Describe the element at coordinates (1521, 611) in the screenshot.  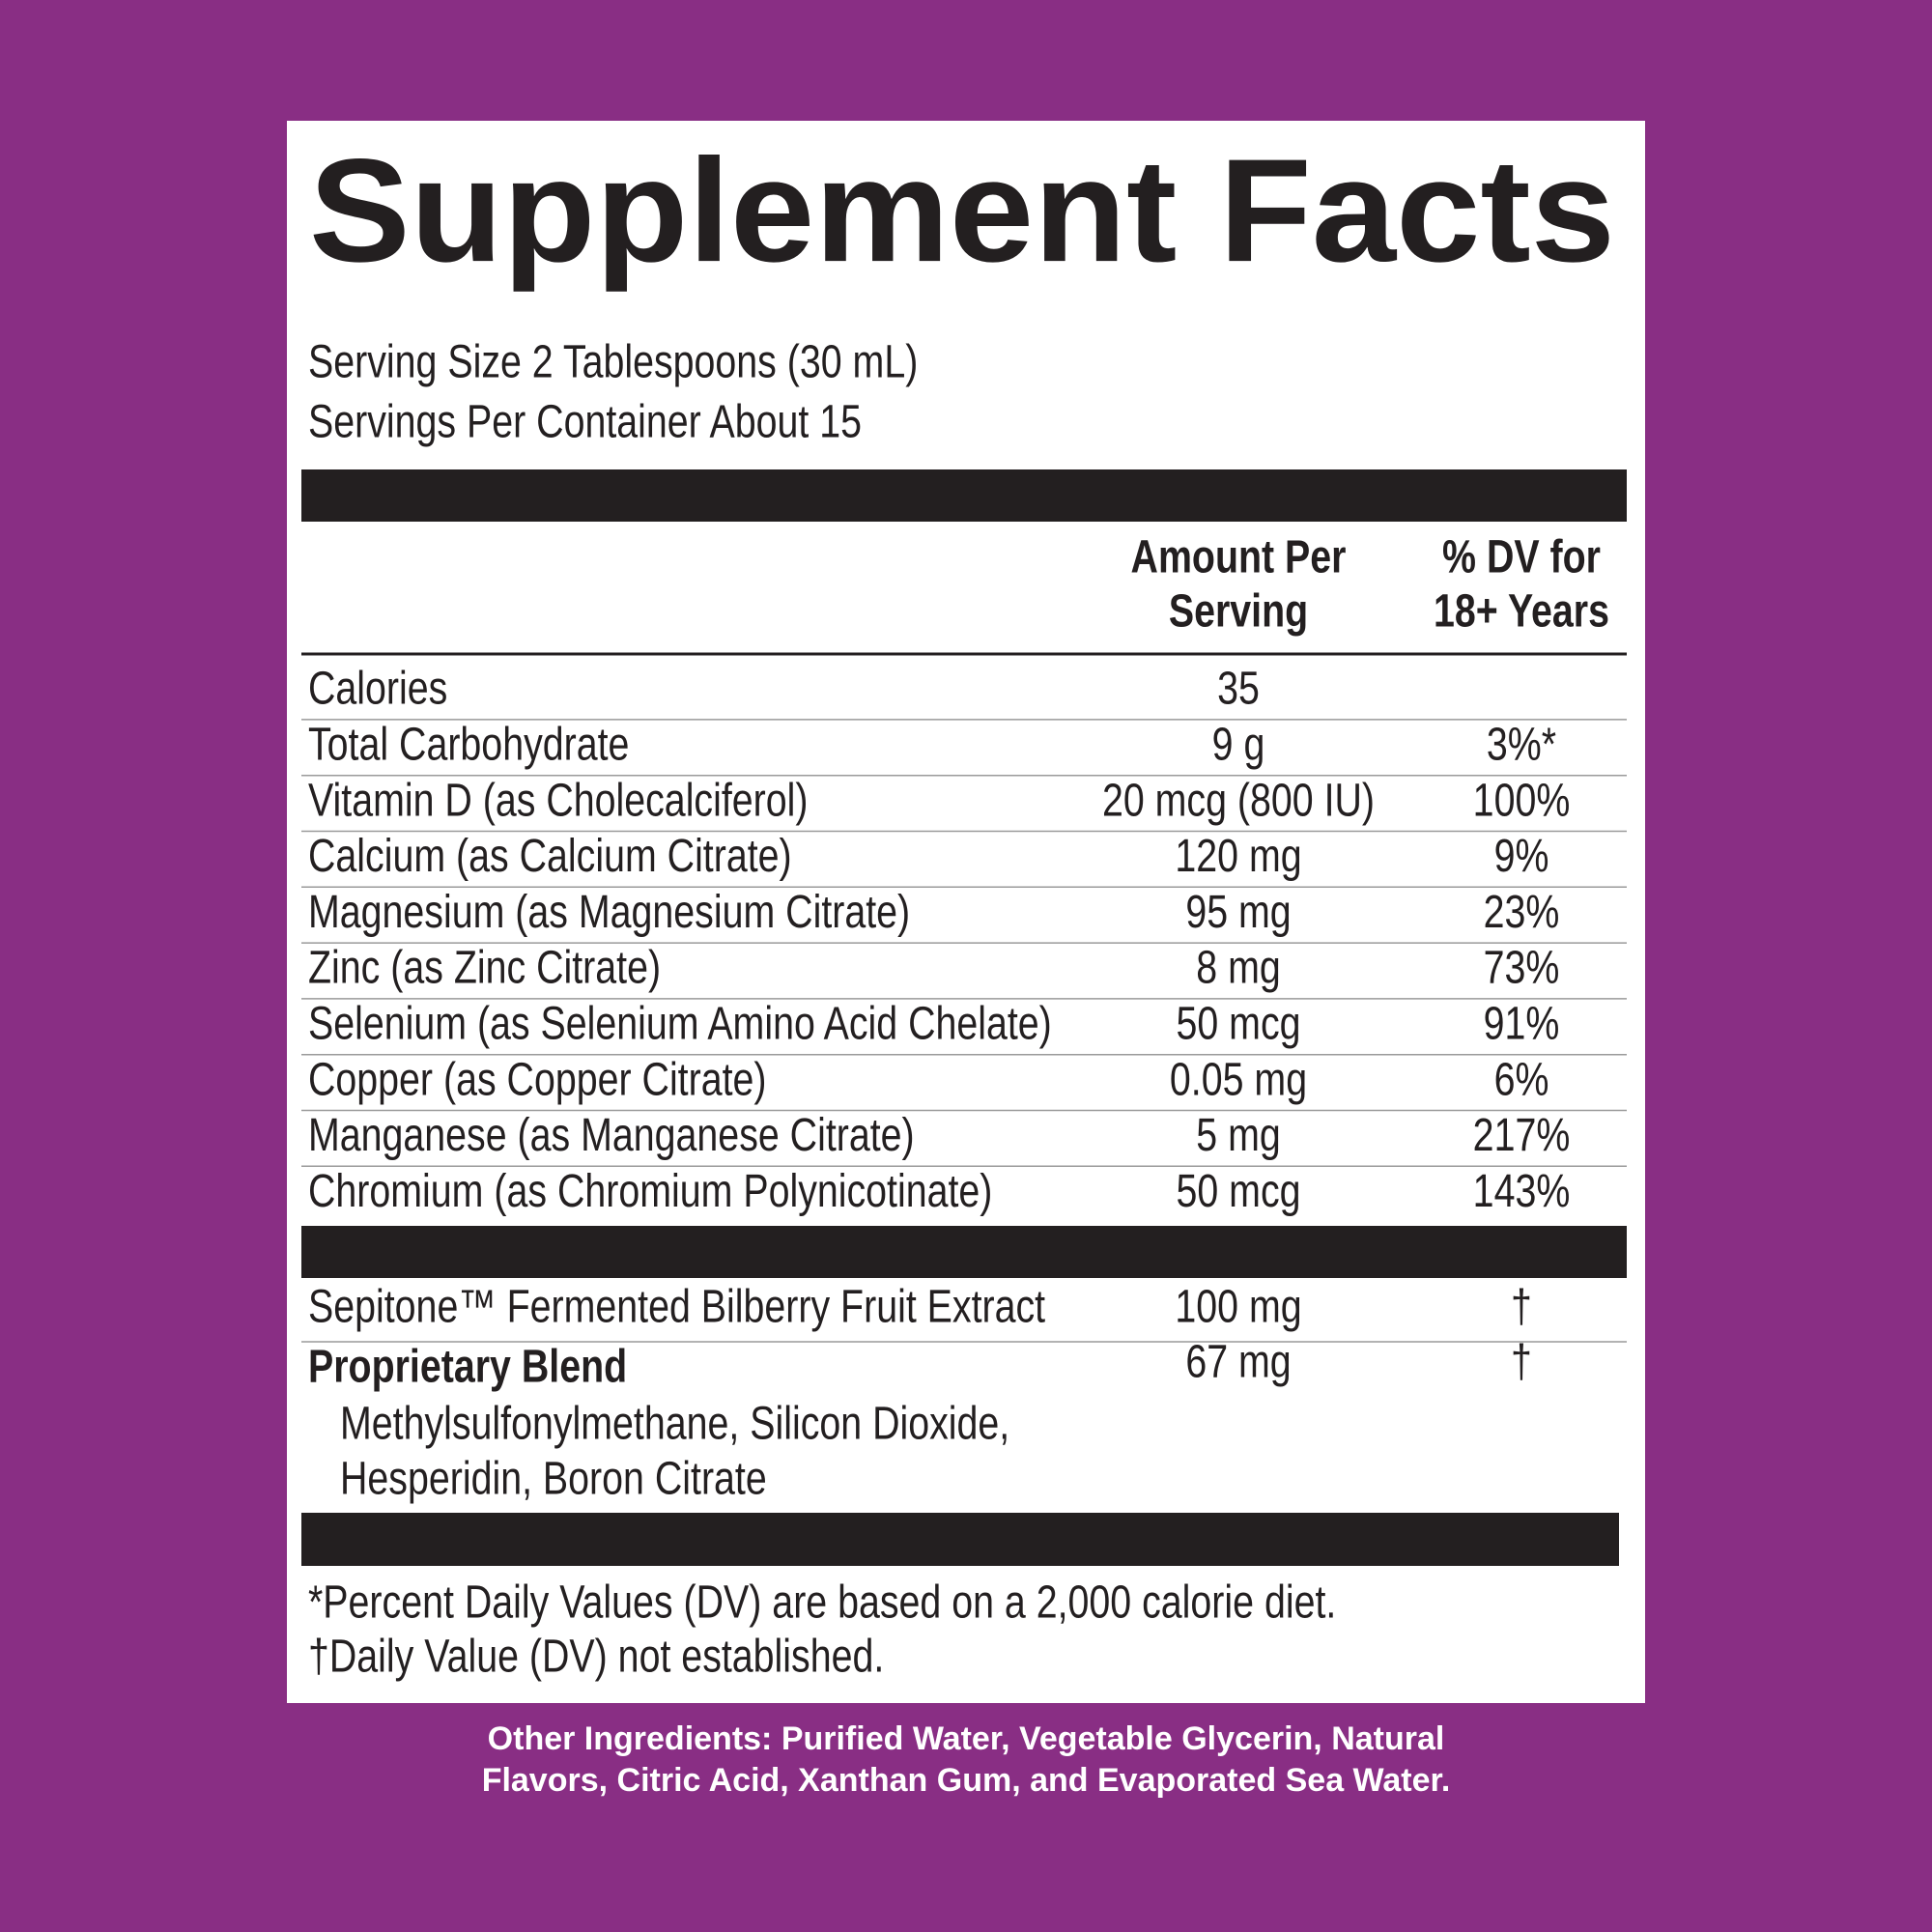
I see `column-header: 18+ Years` at that location.